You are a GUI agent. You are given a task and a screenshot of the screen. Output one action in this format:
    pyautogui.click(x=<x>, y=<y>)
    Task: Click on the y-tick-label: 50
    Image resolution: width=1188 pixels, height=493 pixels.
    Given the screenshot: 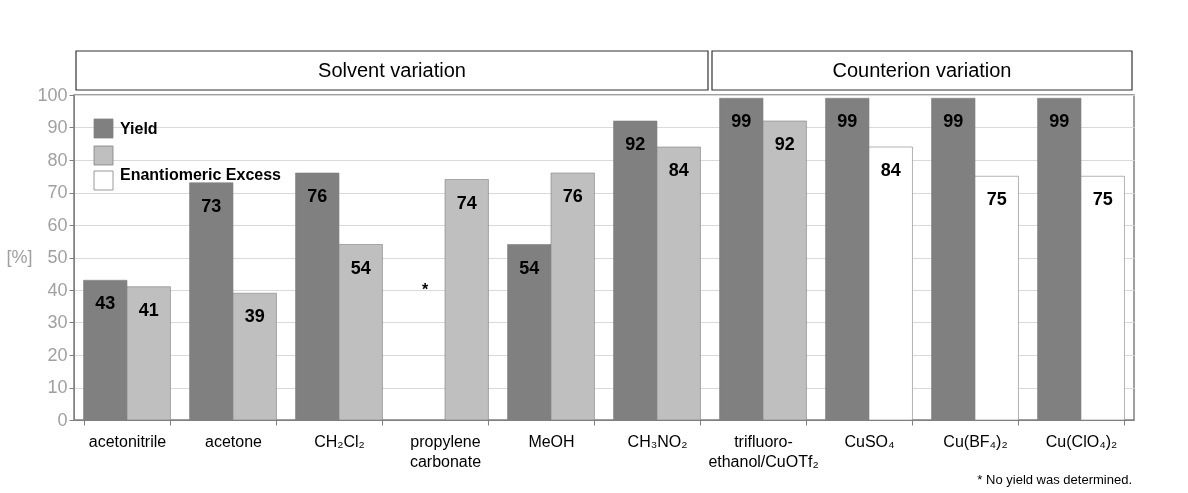 What is the action you would take?
    pyautogui.click(x=57, y=257)
    